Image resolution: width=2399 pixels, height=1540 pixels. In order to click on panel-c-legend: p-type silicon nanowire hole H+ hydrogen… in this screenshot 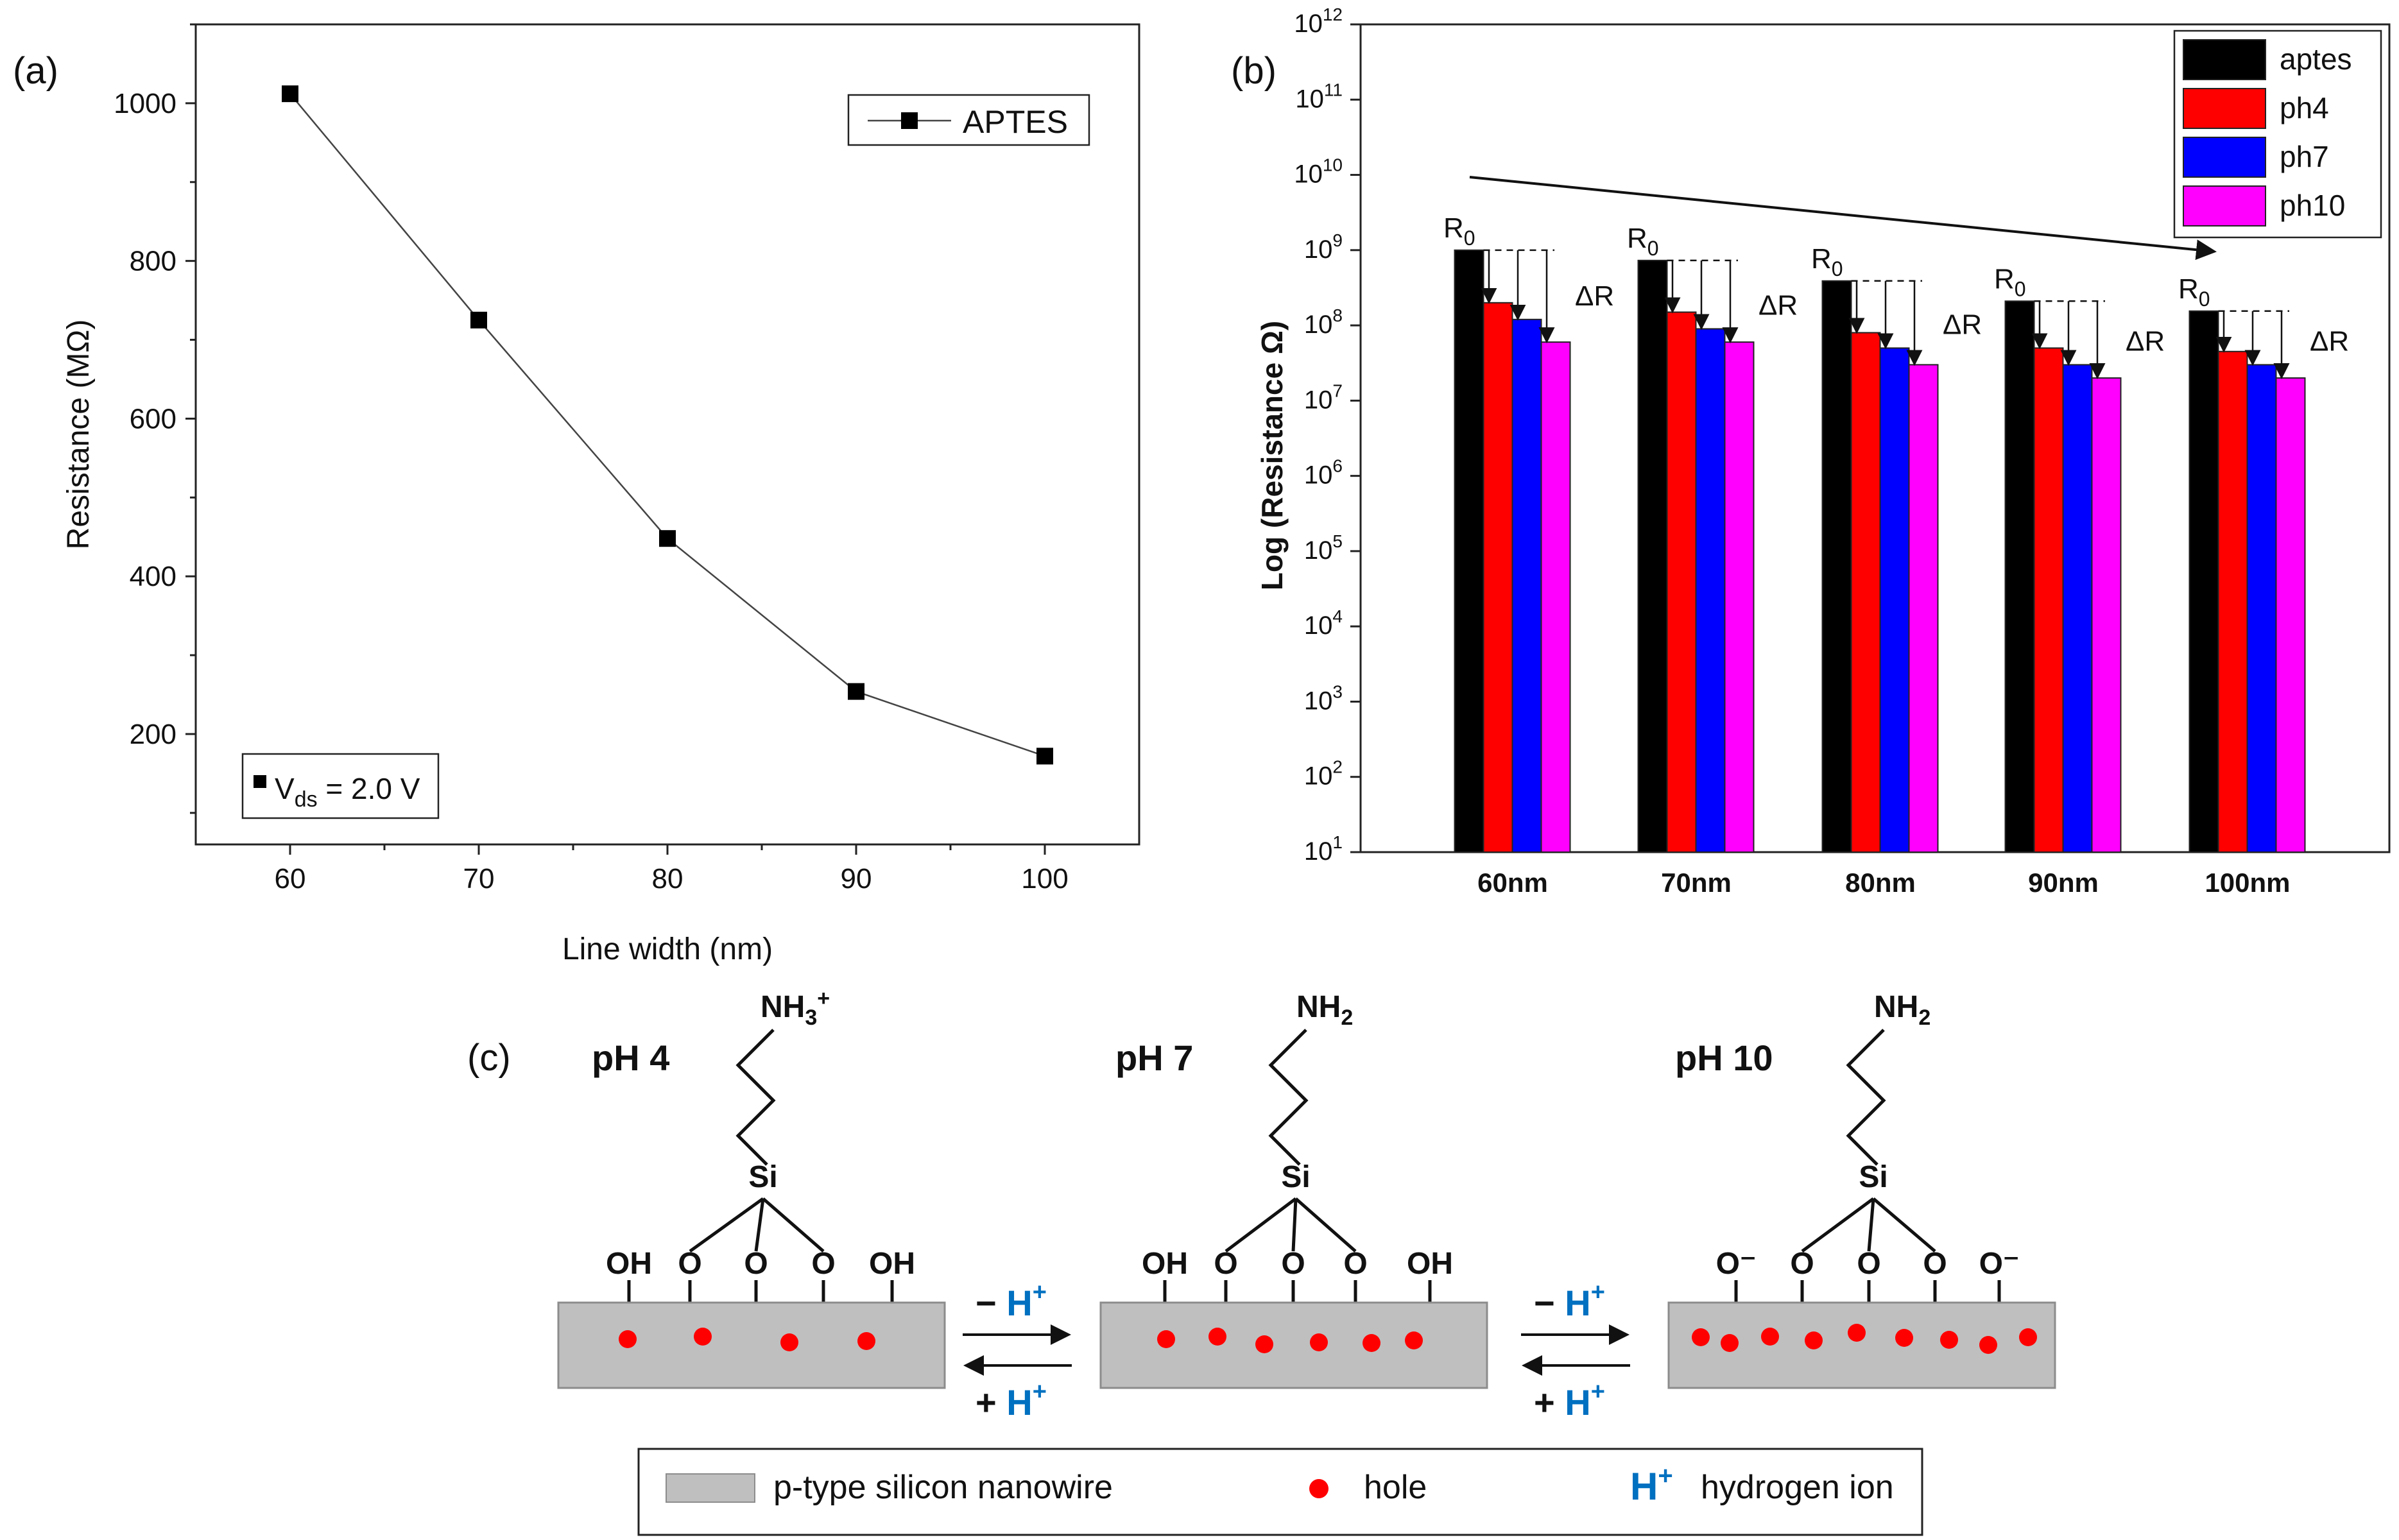, I will do `click(1280, 1492)`.